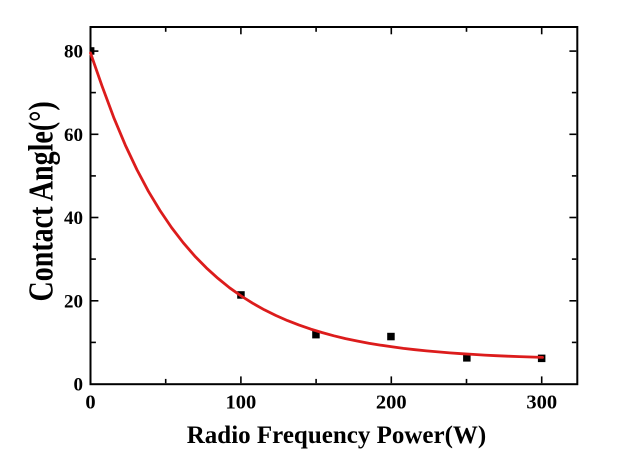 Image resolution: width=640 pixels, height=461 pixels. Describe the element at coordinates (73, 52) in the screenshot. I see `svg-text: 80` at that location.